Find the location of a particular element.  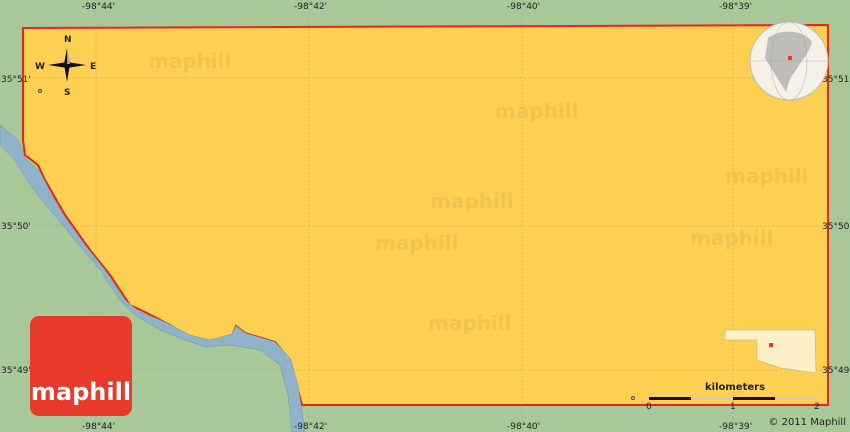

lon-label-bottom: -98°42' is located at coordinates (310, 427).